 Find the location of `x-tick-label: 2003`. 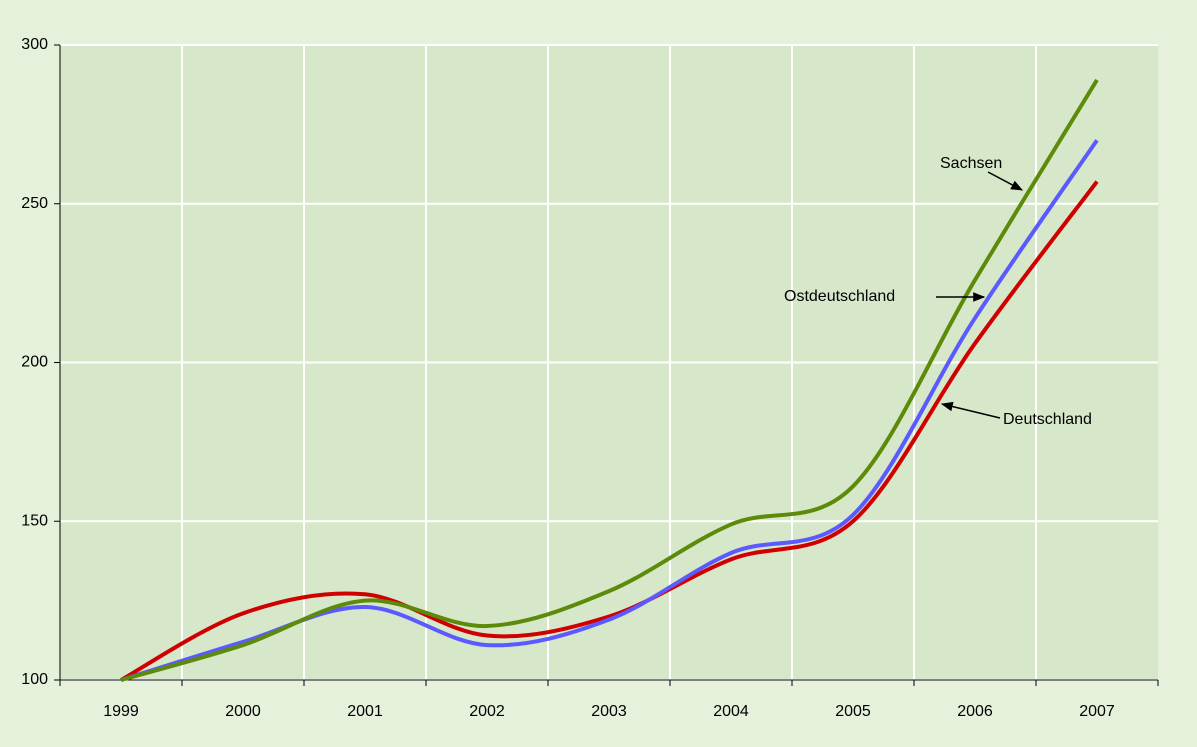

x-tick-label: 2003 is located at coordinates (609, 711).